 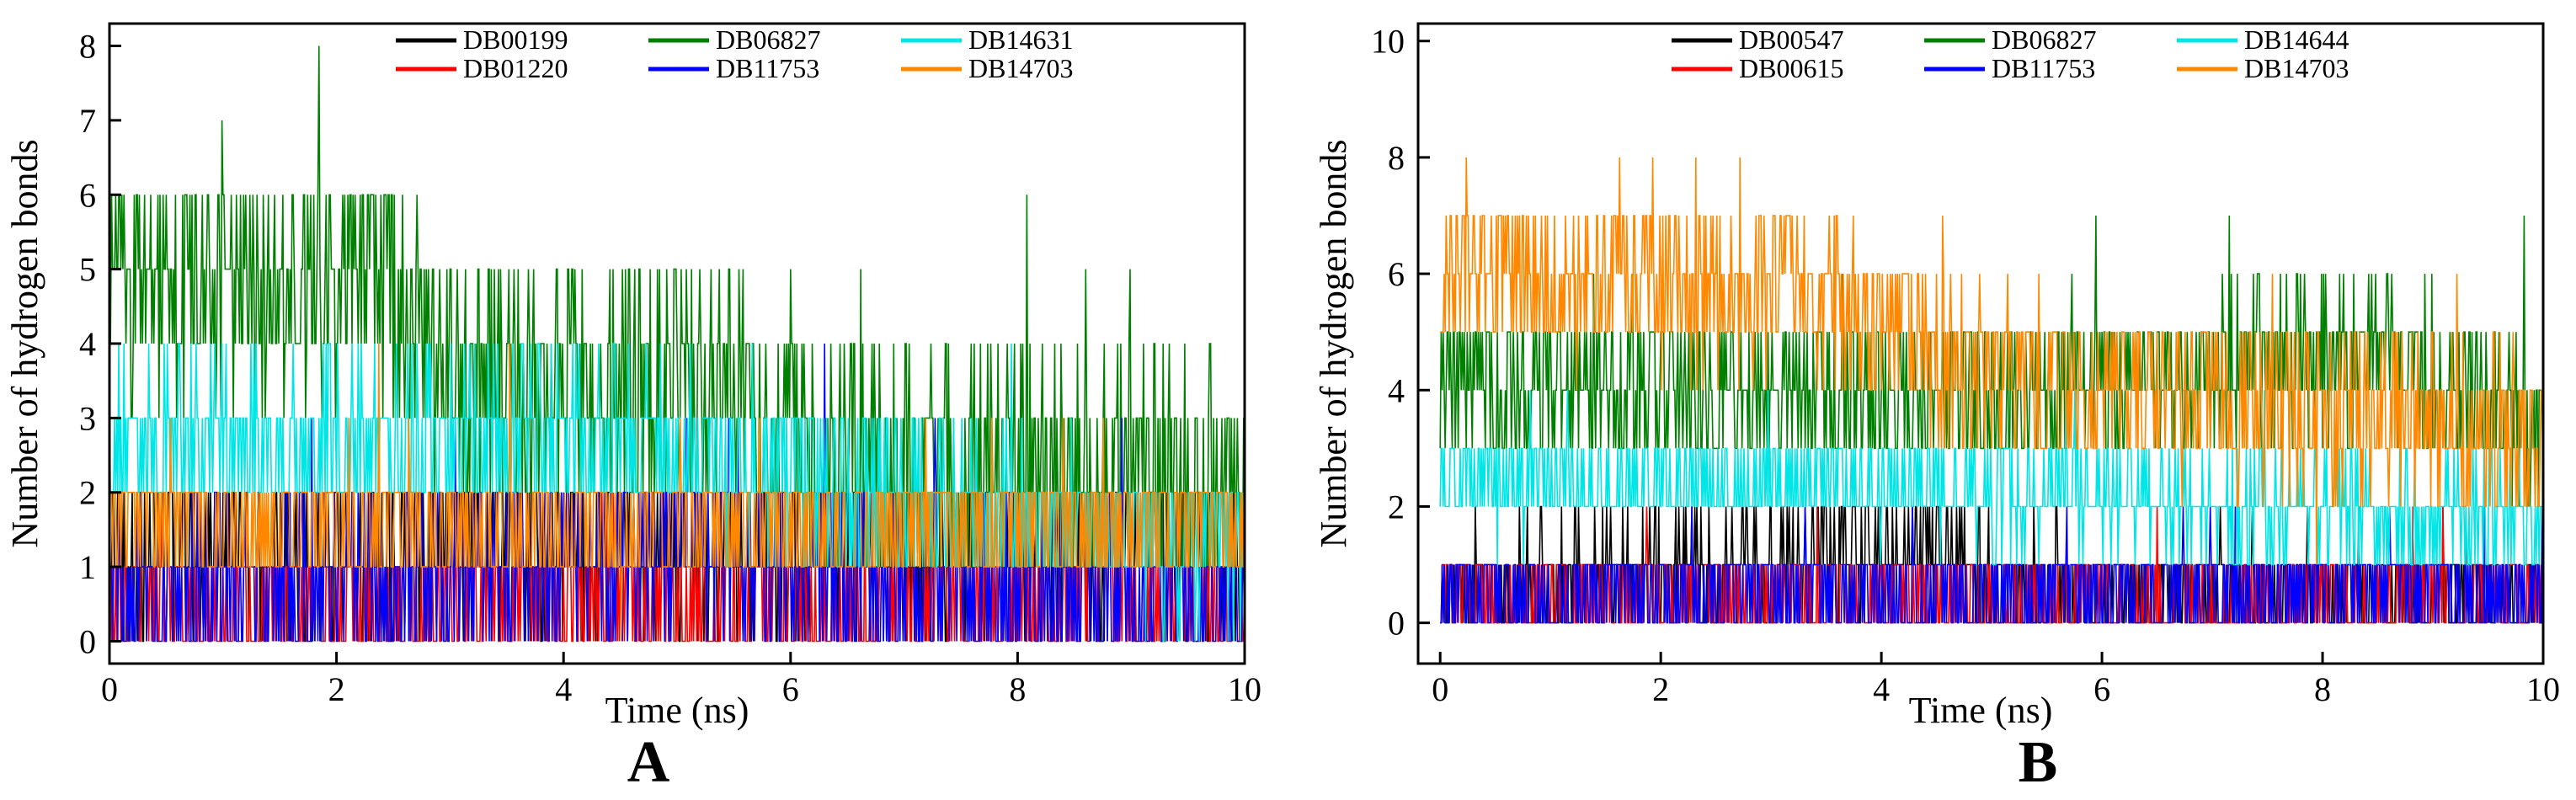 What do you see at coordinates (87, 270) in the screenshot?
I see `y-tick-label: 5` at bounding box center [87, 270].